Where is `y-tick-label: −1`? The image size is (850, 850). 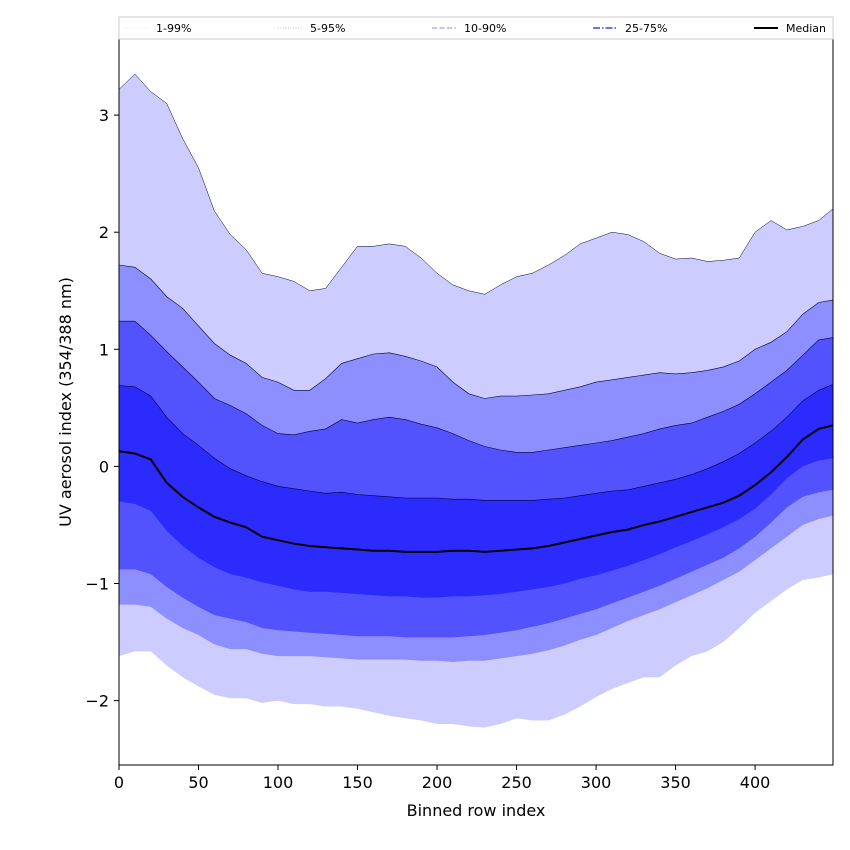
y-tick-label: −1 is located at coordinates (97, 584).